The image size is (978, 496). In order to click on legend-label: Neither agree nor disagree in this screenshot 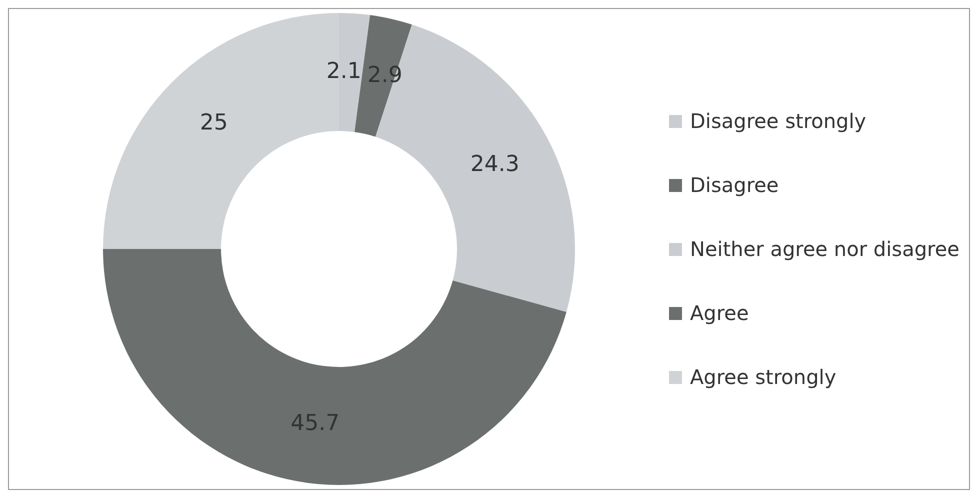, I will do `click(825, 249)`.